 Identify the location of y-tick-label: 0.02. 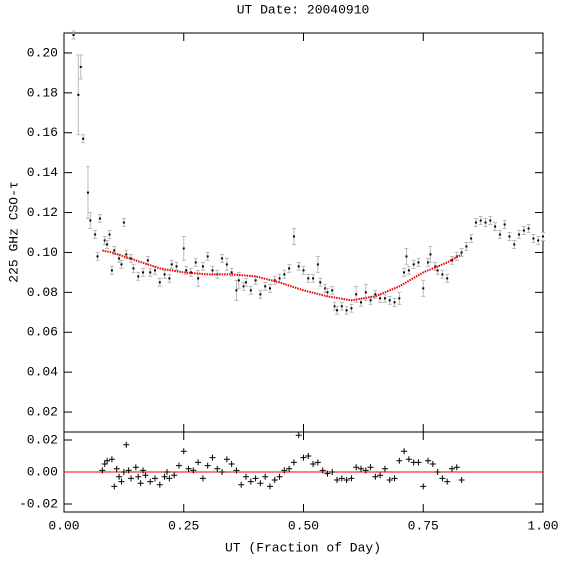
(42, 411).